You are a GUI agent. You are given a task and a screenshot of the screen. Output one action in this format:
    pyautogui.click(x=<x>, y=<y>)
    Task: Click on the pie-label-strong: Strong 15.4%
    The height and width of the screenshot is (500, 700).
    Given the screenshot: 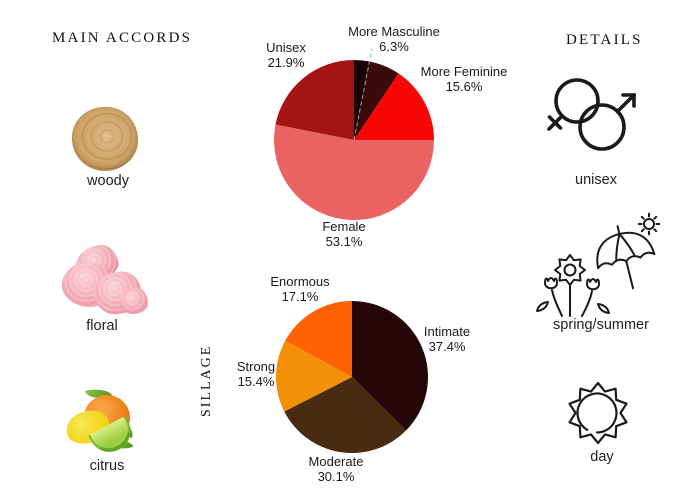 What is the action you would take?
    pyautogui.click(x=256, y=374)
    